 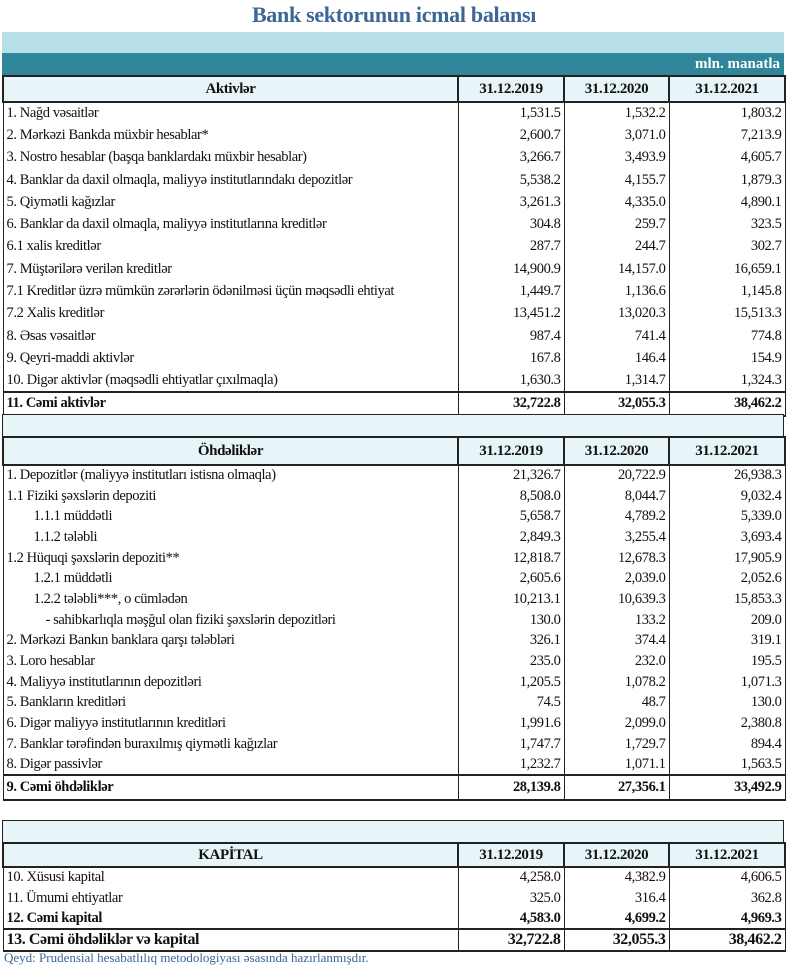 I want to click on value-cell: 10,213.1, so click(x=511, y=599).